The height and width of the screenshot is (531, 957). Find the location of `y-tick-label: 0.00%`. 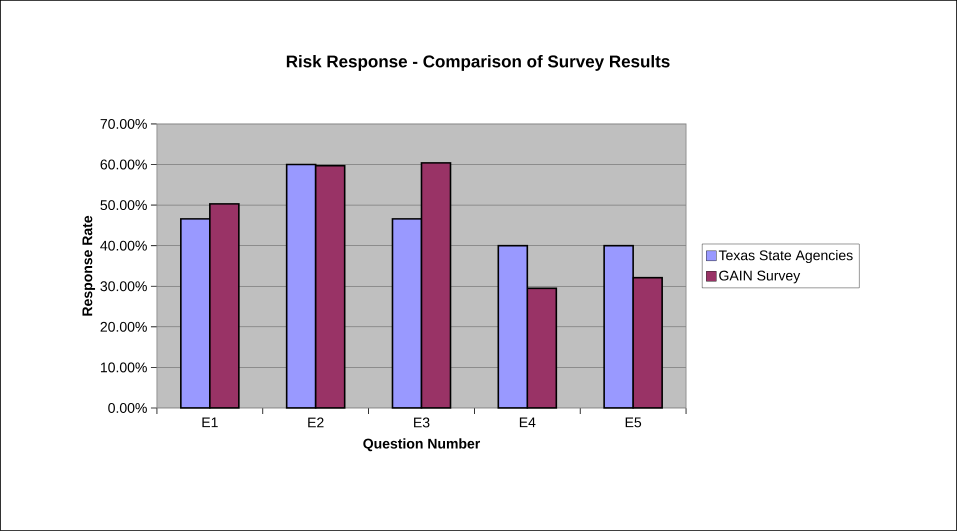

y-tick-label: 0.00% is located at coordinates (127, 408).